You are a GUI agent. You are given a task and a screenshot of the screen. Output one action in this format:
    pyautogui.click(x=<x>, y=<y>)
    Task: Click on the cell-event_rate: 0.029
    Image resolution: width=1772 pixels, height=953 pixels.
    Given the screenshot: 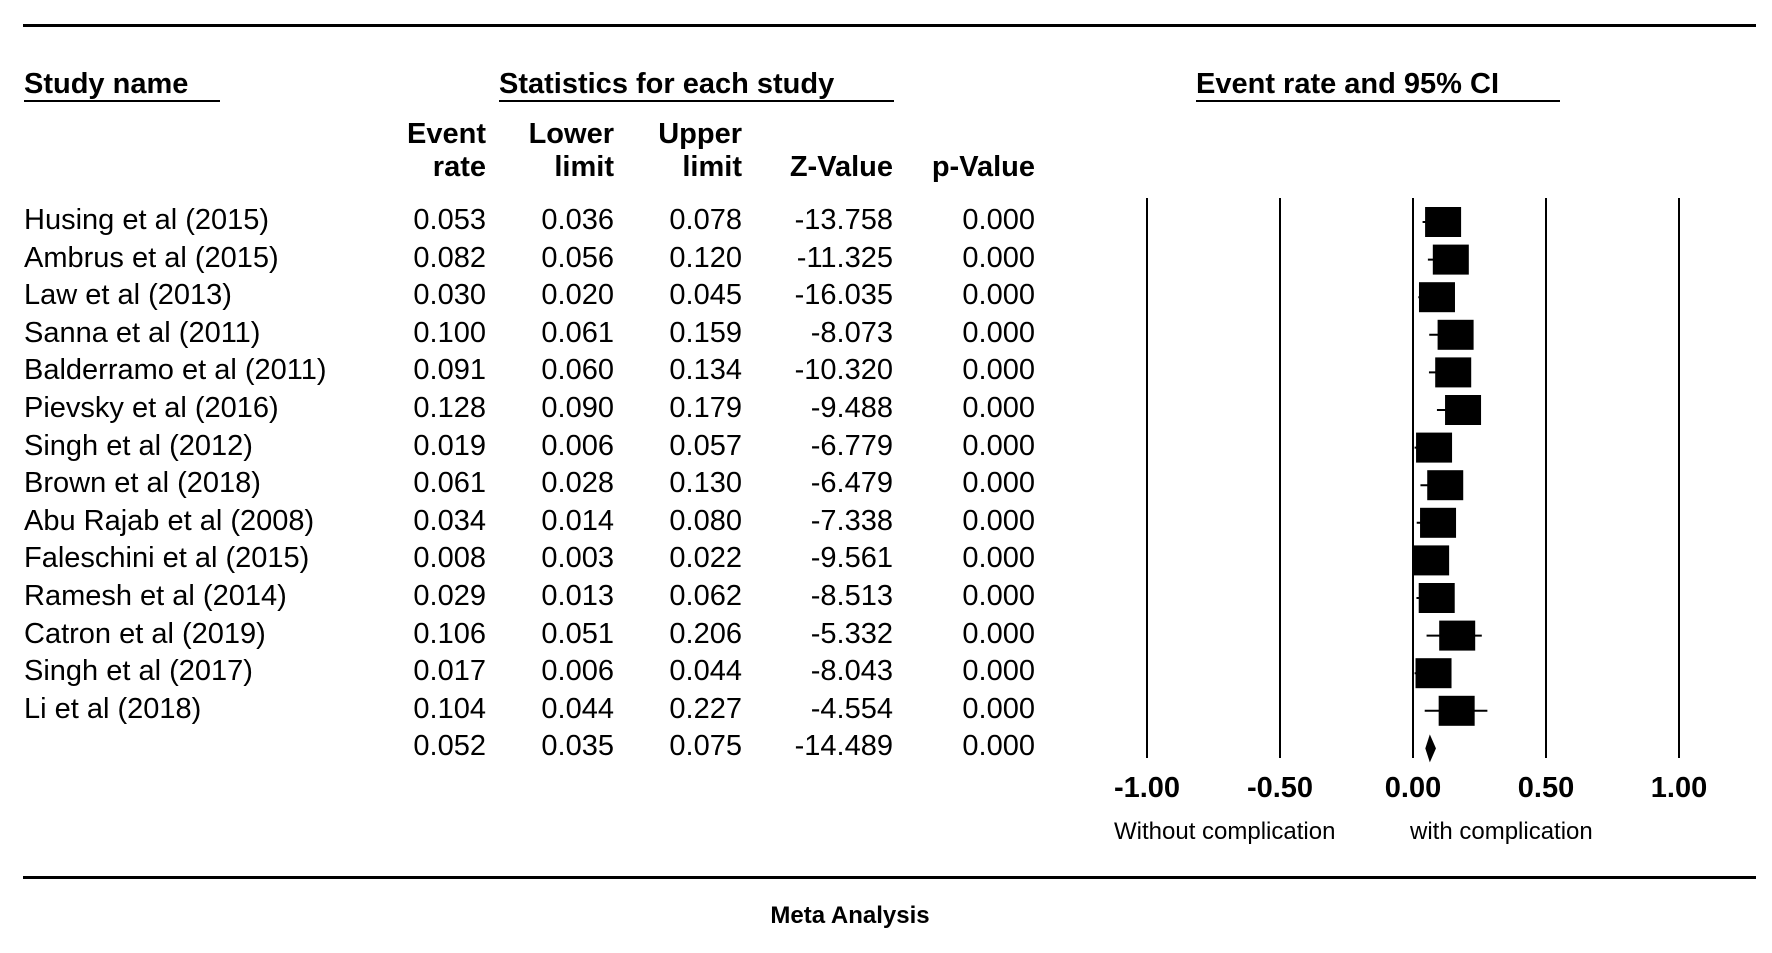 What is the action you would take?
    pyautogui.click(x=449, y=596)
    